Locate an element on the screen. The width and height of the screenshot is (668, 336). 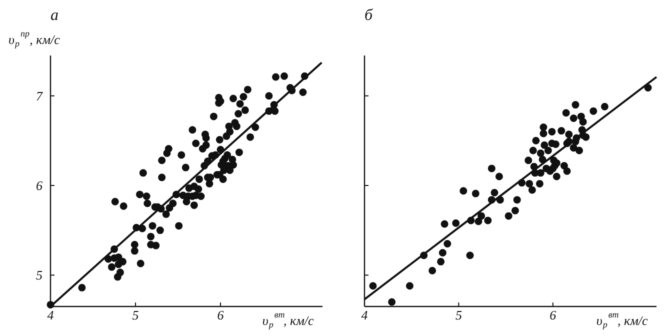
chart-title: а is located at coordinates (54, 15).